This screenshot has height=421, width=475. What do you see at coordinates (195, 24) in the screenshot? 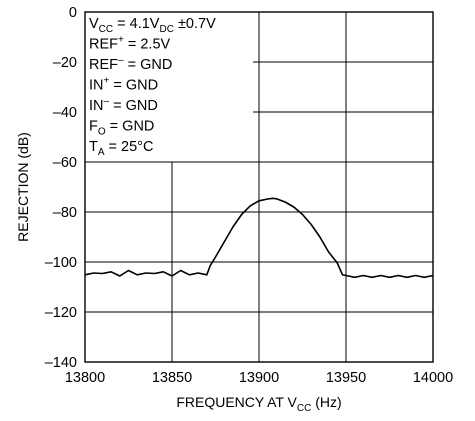
I see `annotation-part: ±0.7V` at bounding box center [195, 24].